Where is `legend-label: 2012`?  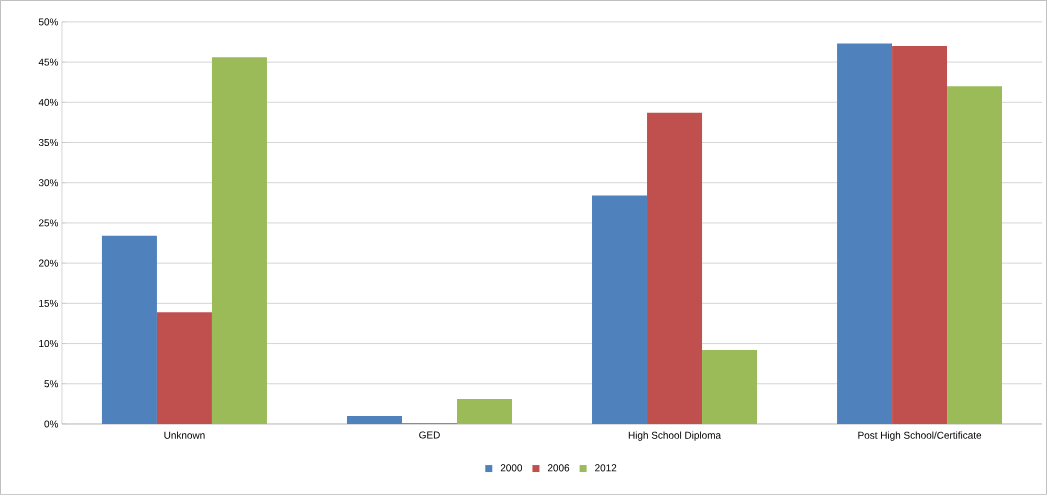
legend-label: 2012 is located at coordinates (606, 468).